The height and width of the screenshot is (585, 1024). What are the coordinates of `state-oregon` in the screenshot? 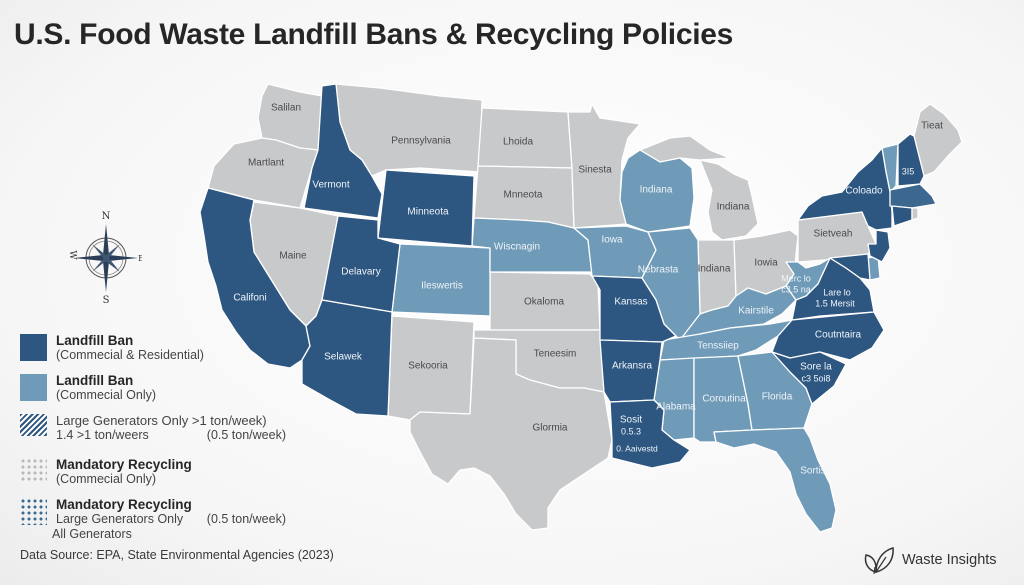 It's located at (263, 173).